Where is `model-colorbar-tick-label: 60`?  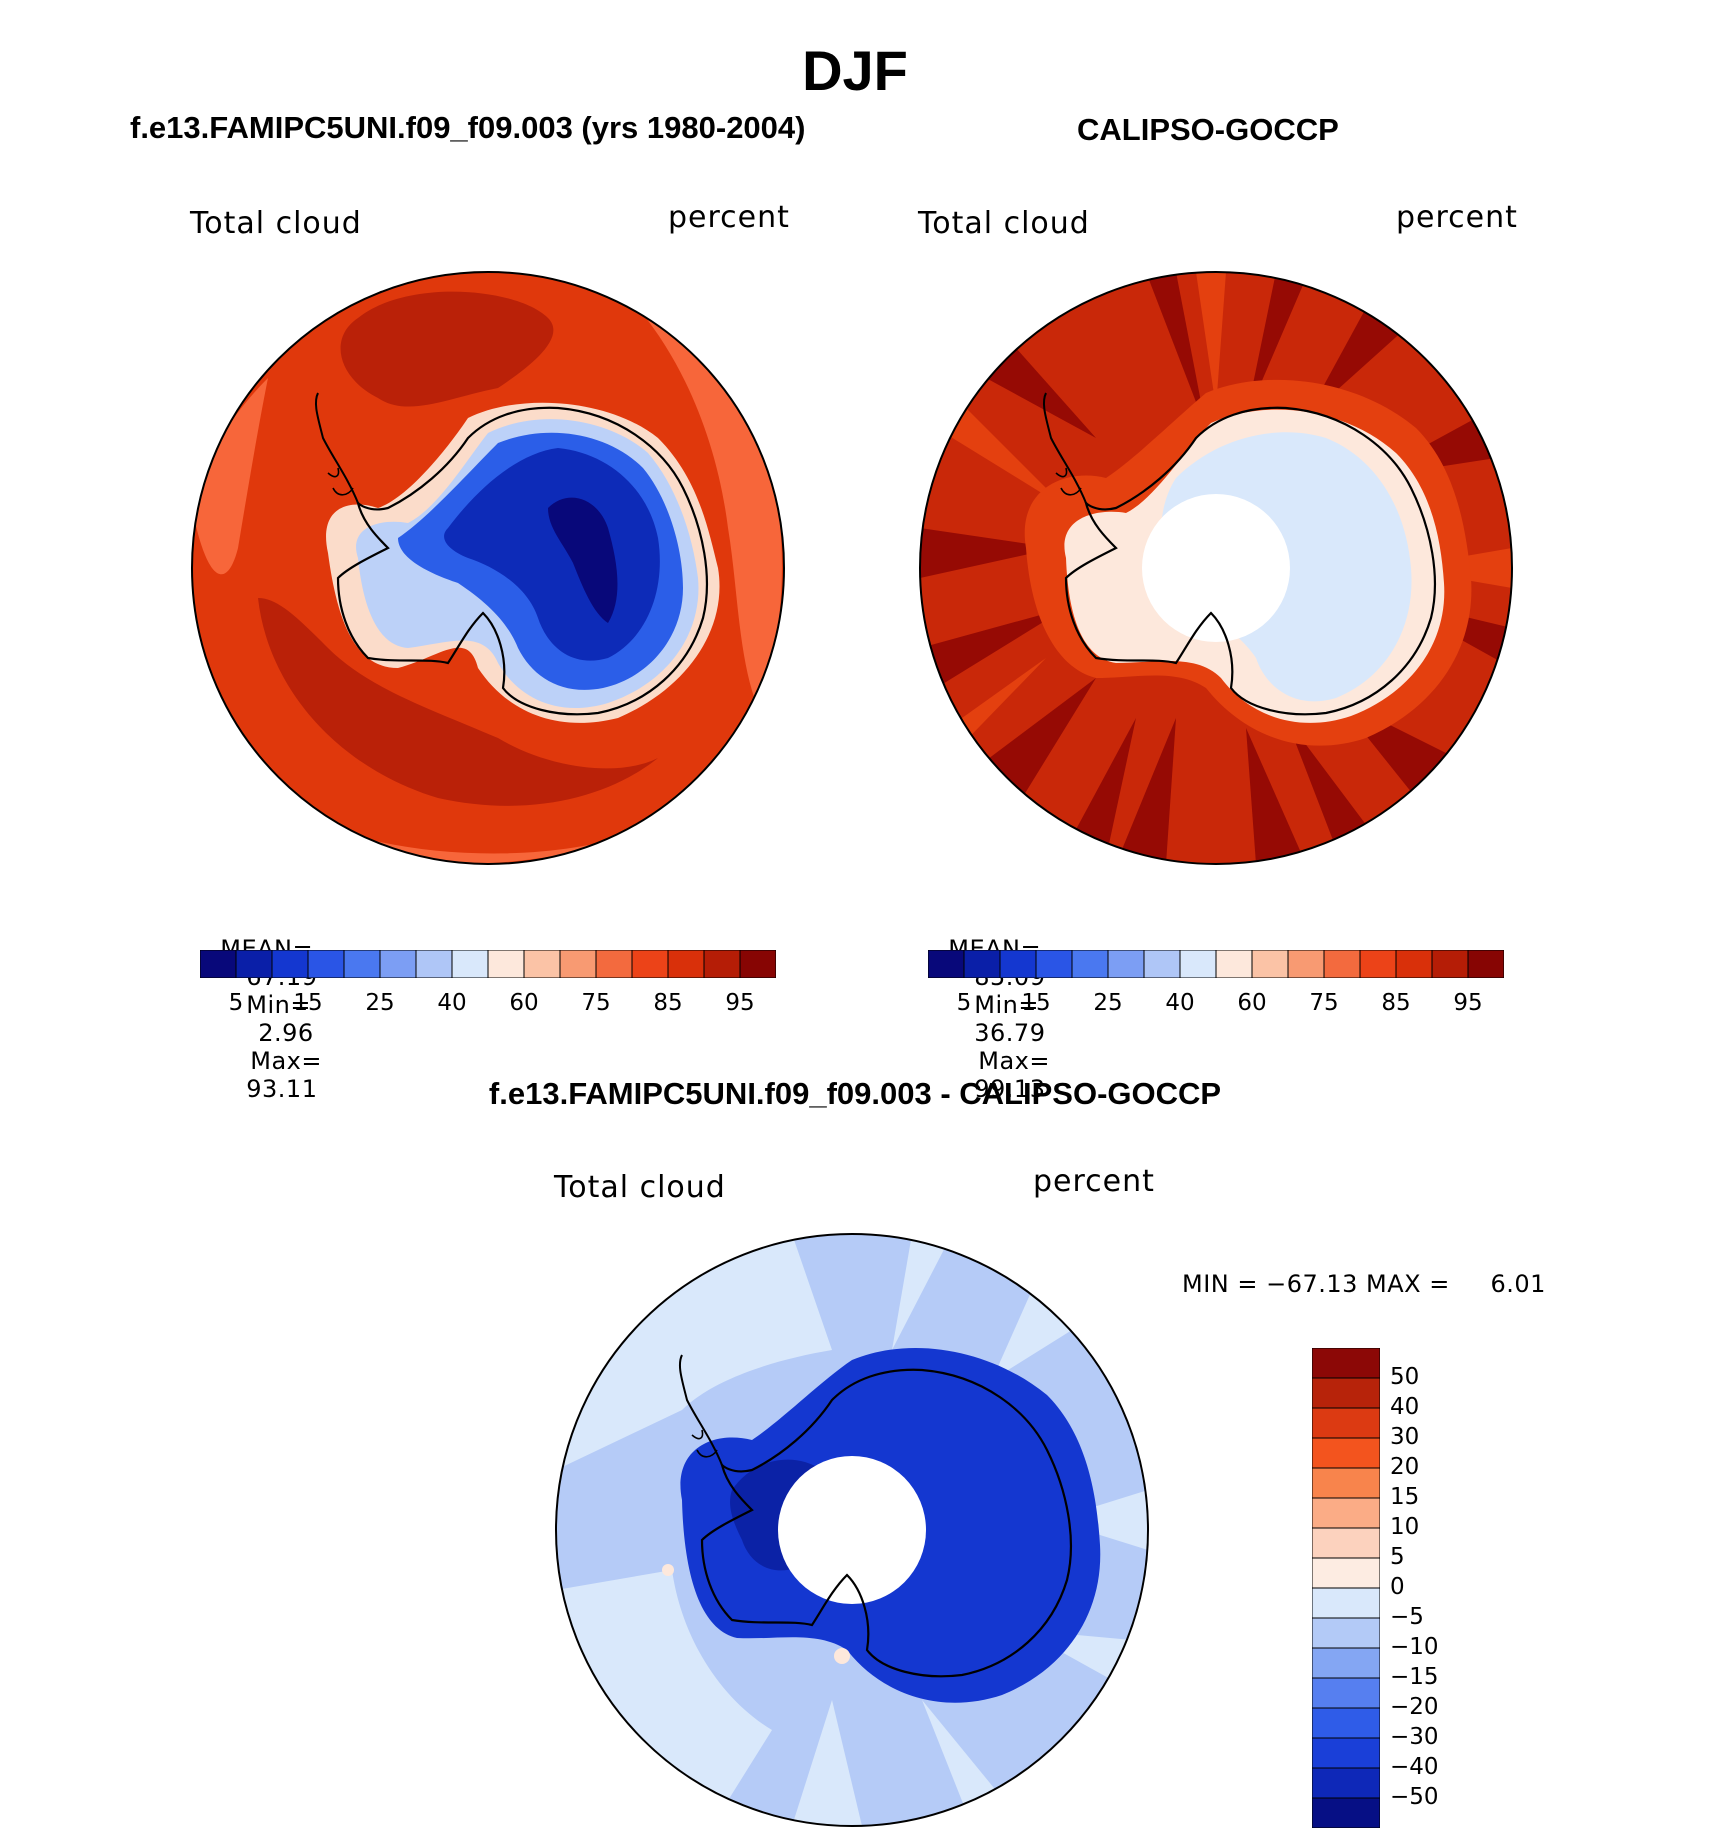
model-colorbar-tick-label: 60 is located at coordinates (524, 1003).